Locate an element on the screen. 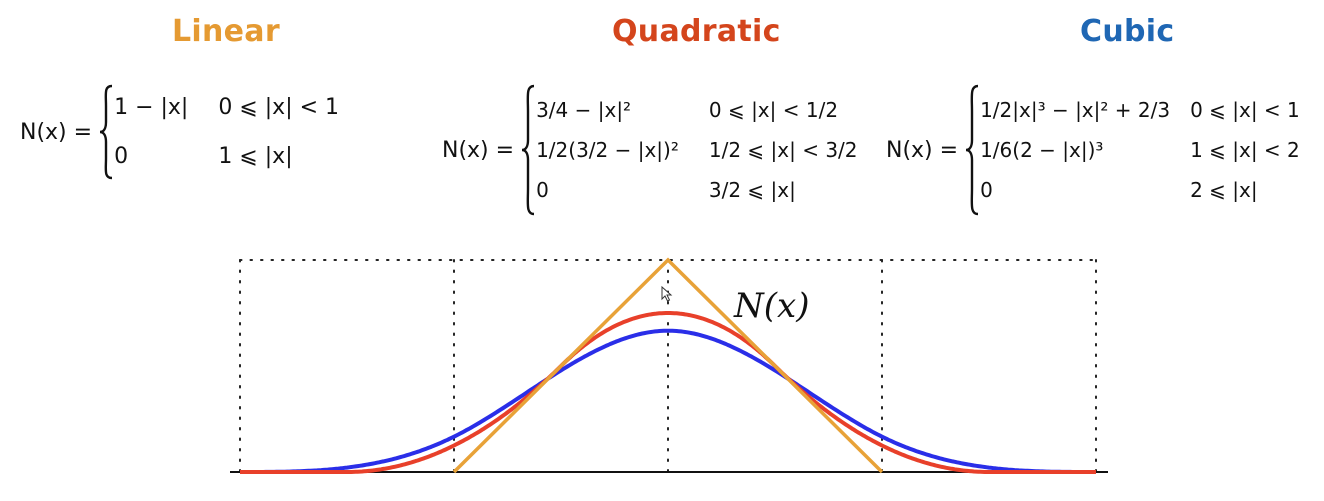 The image size is (1324, 501). quadratic-row-2-expr: 1/2(3/2 − |x|)² is located at coordinates (607, 150).